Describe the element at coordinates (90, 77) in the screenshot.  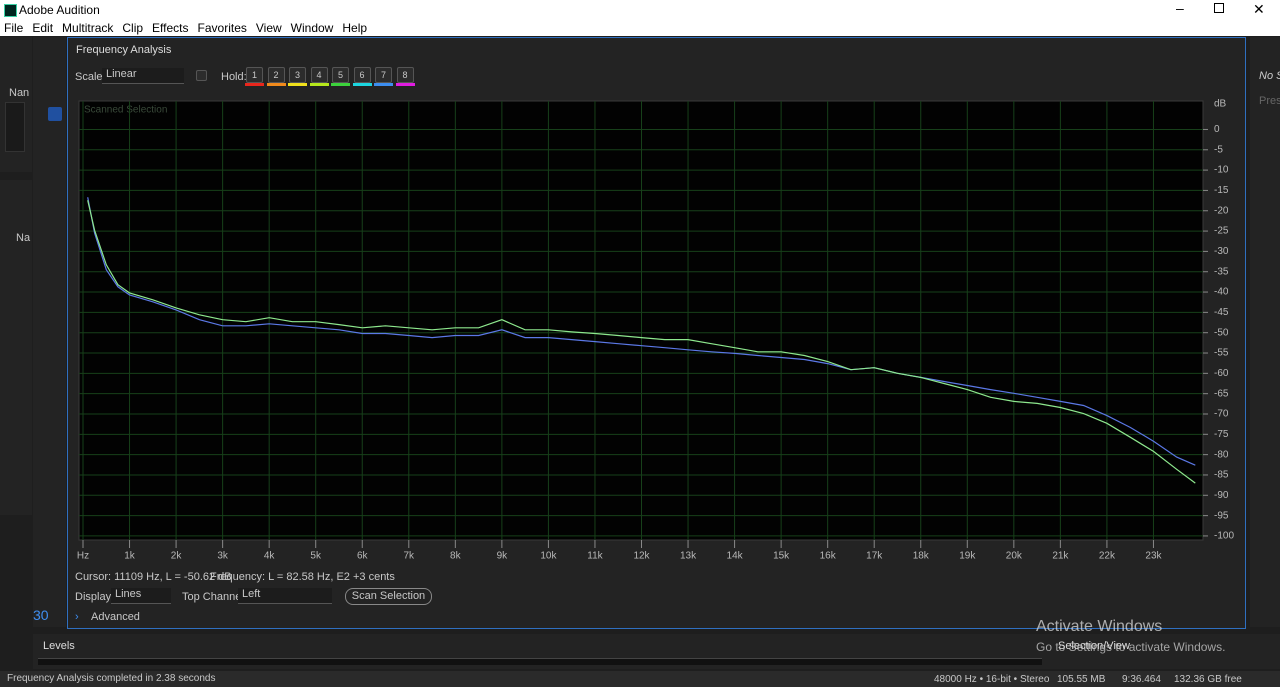
I see `scale-label: Scale:` at that location.